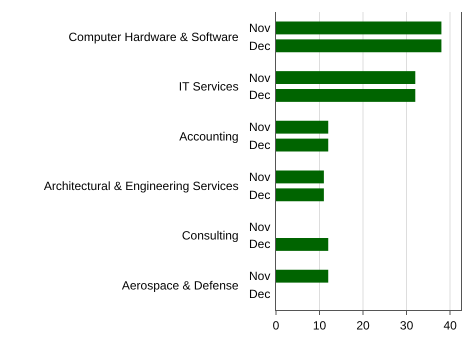 The width and height of the screenshot is (474, 344). What do you see at coordinates (259, 28) in the screenshot?
I see `series-label: Nov` at bounding box center [259, 28].